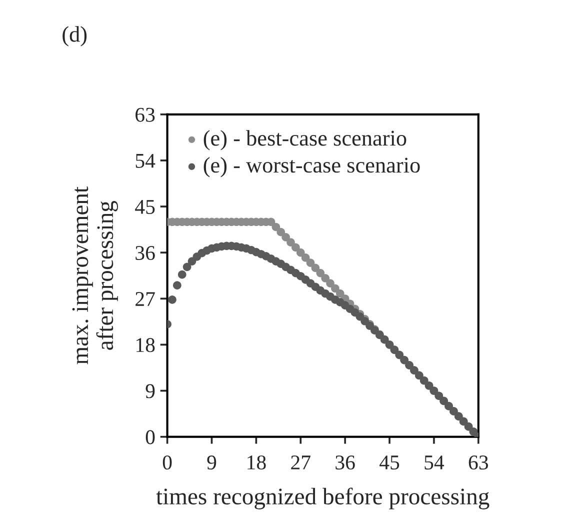 The height and width of the screenshot is (520, 587). Describe the element at coordinates (345, 463) in the screenshot. I see `x-tick-label: 36` at that location.